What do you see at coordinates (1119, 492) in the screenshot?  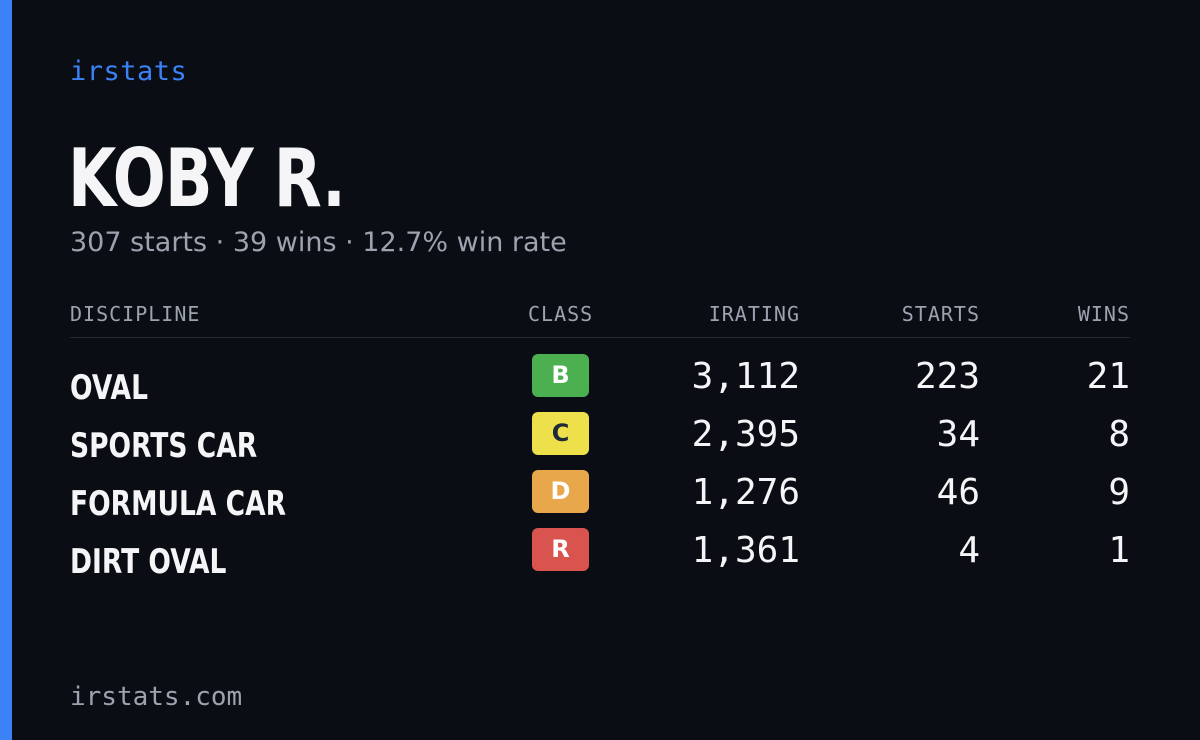 I see `wins-value: 9` at bounding box center [1119, 492].